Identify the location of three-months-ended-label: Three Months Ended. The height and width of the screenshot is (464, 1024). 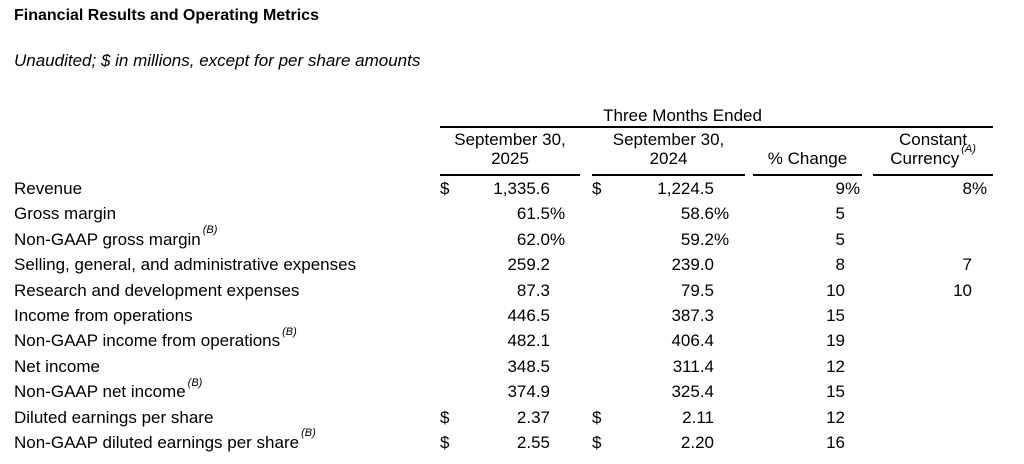
(682, 115).